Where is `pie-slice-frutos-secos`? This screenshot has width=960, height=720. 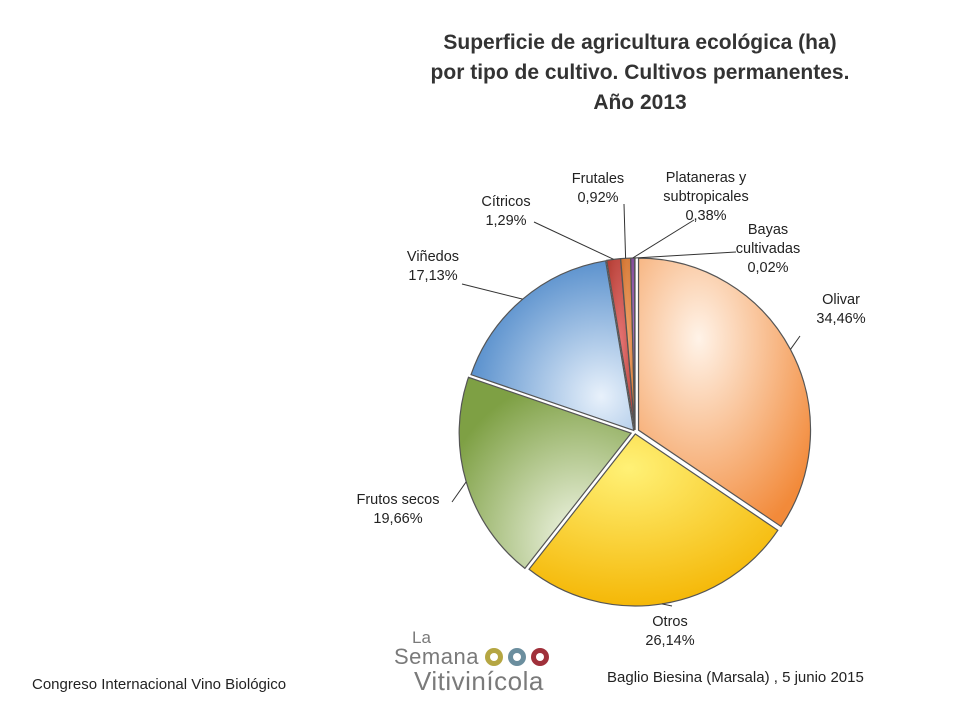 pie-slice-frutos-secos is located at coordinates (545, 473).